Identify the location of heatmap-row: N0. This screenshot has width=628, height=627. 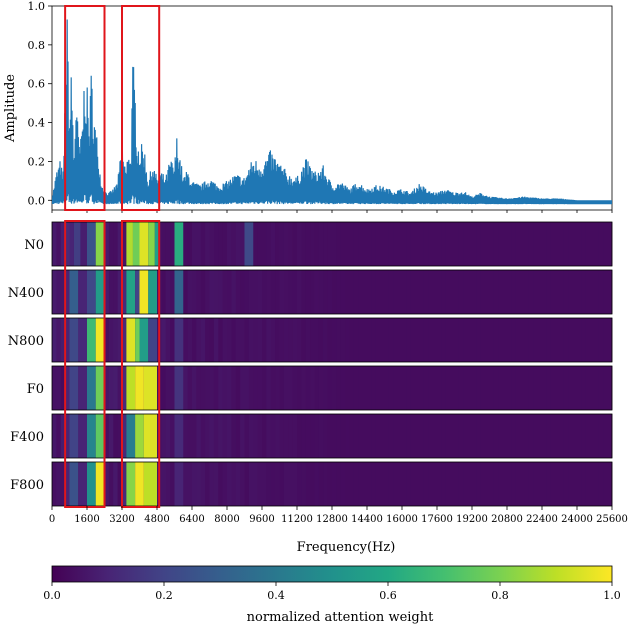
(318, 244).